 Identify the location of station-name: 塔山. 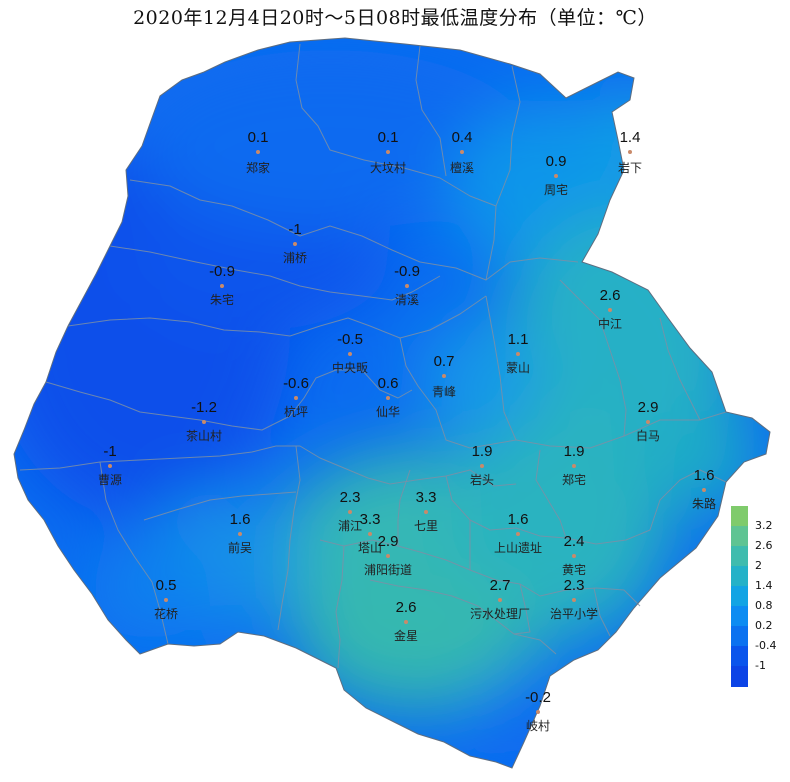
(370, 548).